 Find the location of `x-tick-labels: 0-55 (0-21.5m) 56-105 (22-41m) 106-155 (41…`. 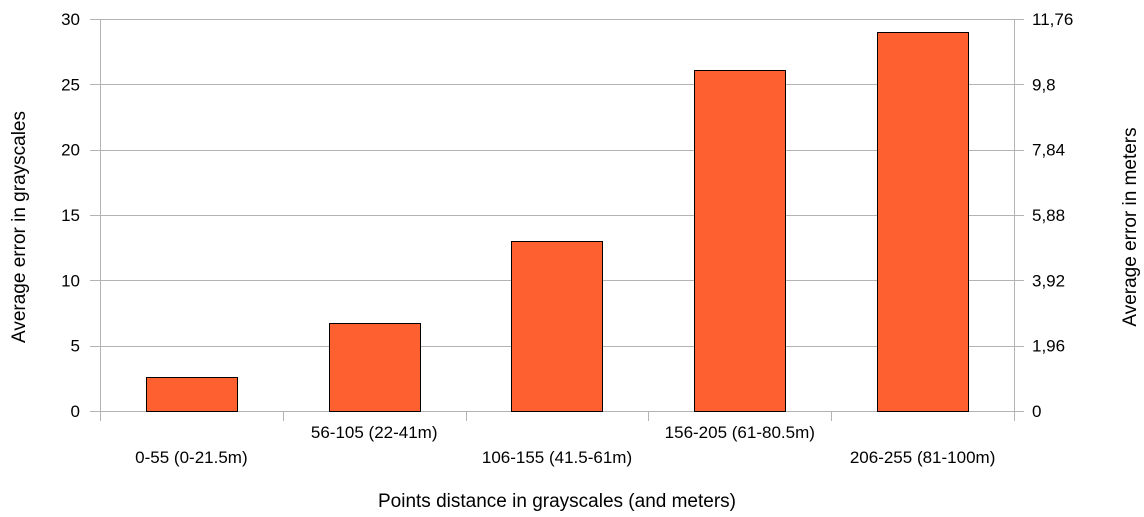

x-tick-labels: 0-55 (0-21.5m) 56-105 (22-41m) 106-155 (41… is located at coordinates (565, 445).